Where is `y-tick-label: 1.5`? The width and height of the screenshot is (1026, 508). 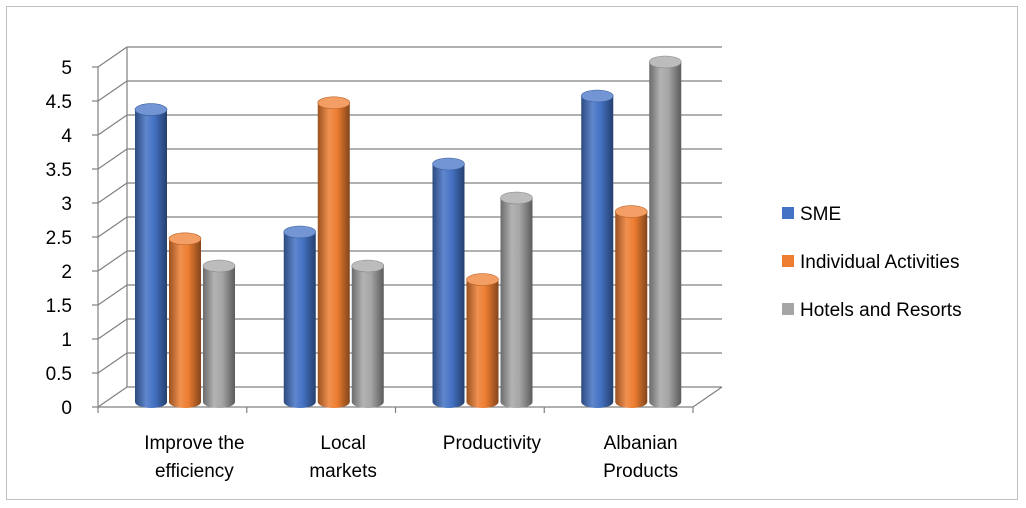
y-tick-label: 1.5 is located at coordinates (59, 306).